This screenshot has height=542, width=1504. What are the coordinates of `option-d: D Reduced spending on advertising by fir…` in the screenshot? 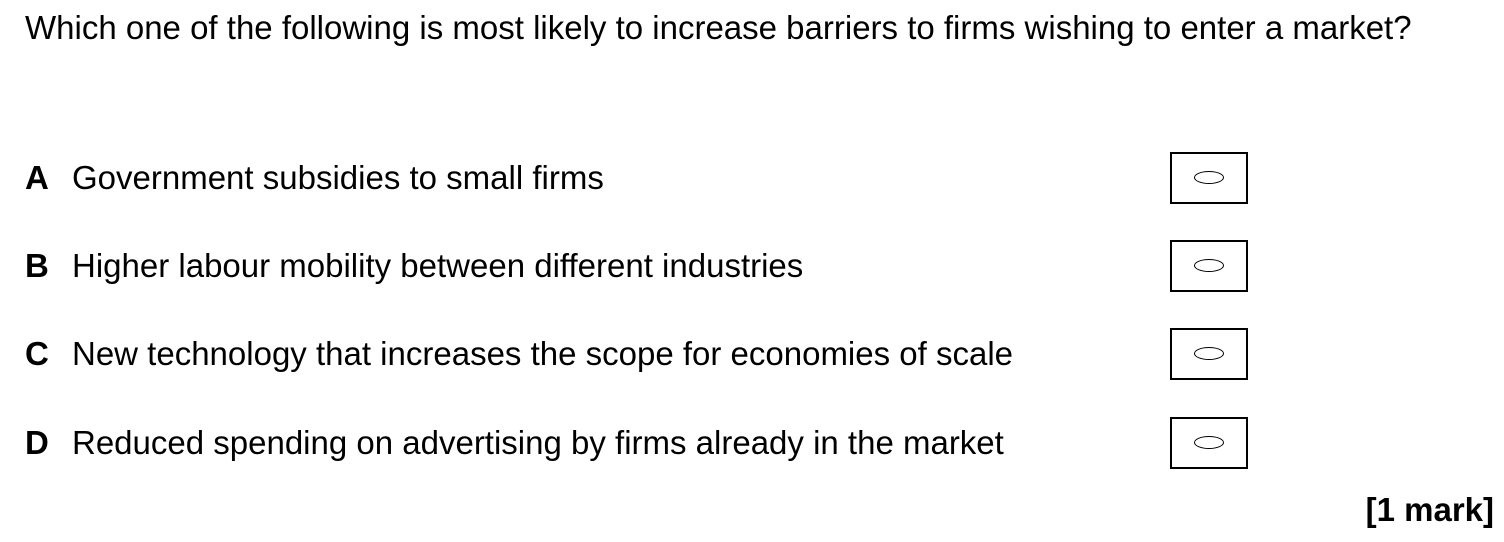 It's located at (645, 443).